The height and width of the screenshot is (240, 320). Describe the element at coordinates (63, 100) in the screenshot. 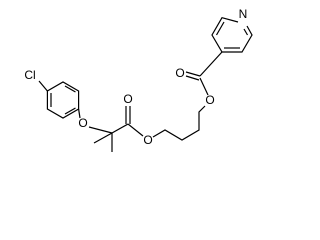

I see `benzene-ring` at that location.